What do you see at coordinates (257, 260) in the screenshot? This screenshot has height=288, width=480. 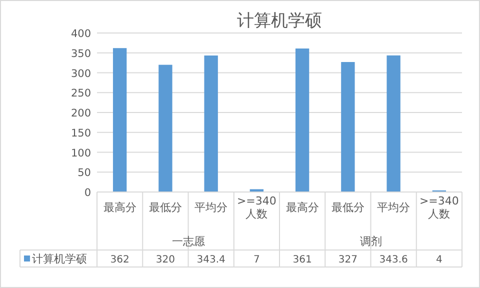 I see `data-label: 7` at bounding box center [257, 260].